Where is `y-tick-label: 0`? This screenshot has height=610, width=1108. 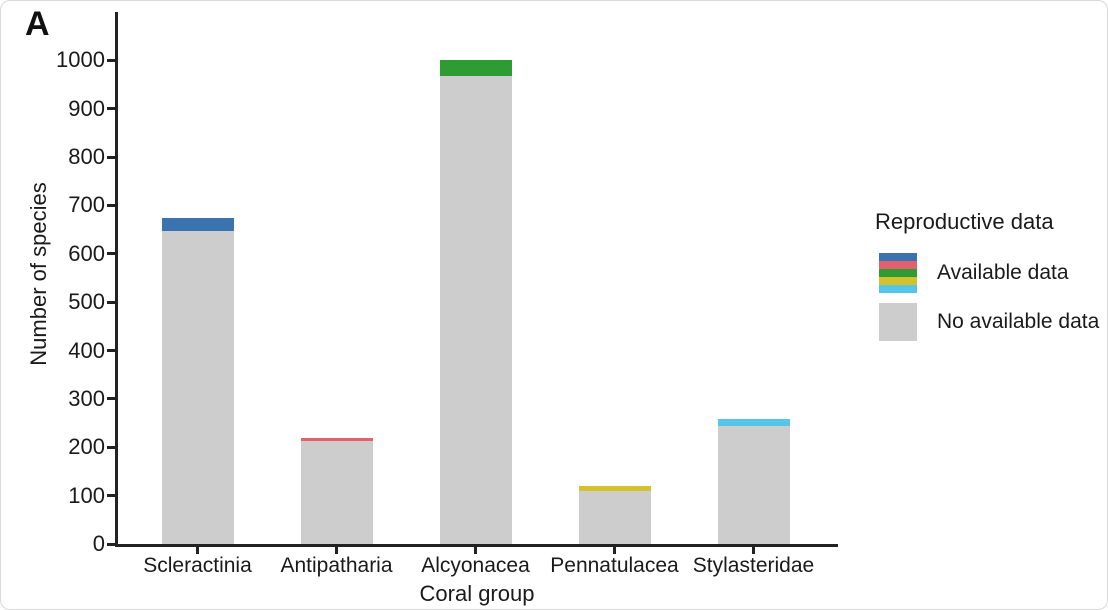 y-tick-label: 0 is located at coordinates (98, 543).